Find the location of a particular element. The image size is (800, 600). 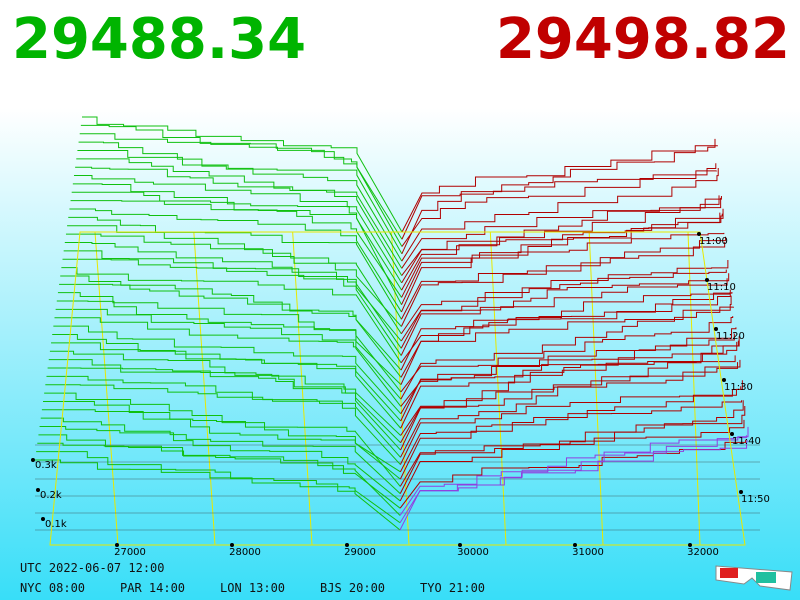

zone-time: TYO 21:00 is located at coordinates (452, 588).